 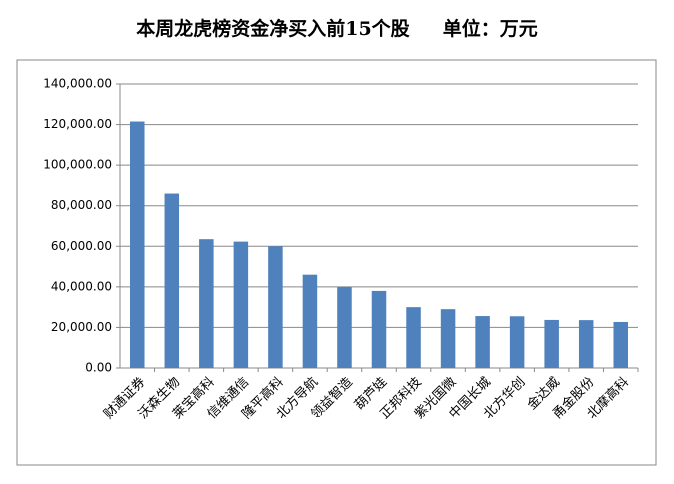 I want to click on y-tick-label: 120,000.00, so click(x=77, y=124).